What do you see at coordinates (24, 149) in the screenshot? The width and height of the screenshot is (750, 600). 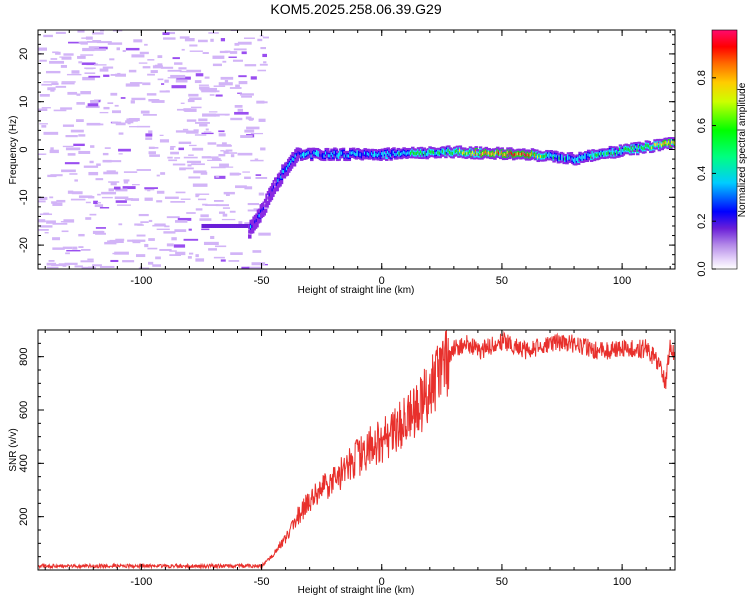 I see `spectrogram-ytick-label: 0` at bounding box center [24, 149].